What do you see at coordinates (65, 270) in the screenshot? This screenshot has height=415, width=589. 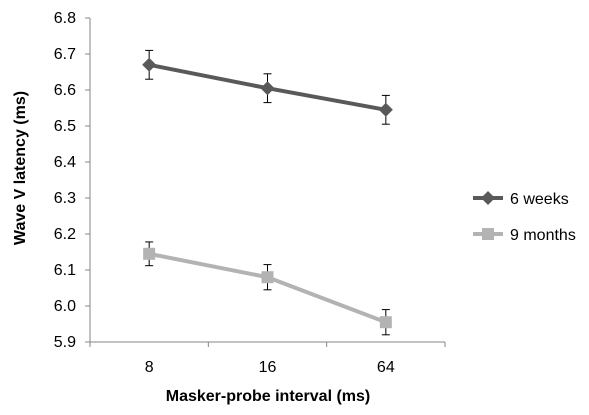 I see `y-tick-label: 6.1` at bounding box center [65, 270].